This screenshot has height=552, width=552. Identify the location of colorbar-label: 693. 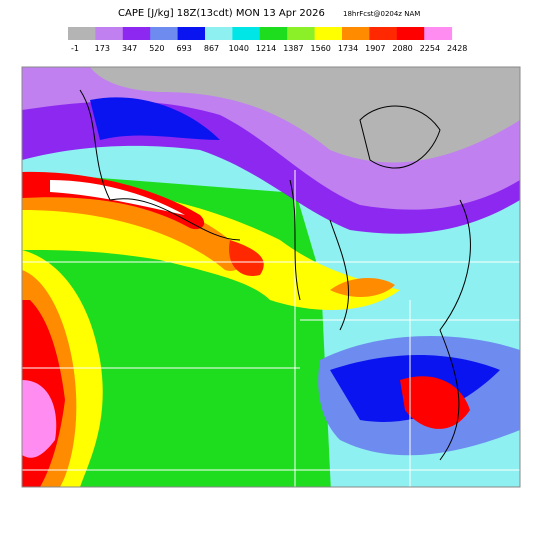
(184, 48).